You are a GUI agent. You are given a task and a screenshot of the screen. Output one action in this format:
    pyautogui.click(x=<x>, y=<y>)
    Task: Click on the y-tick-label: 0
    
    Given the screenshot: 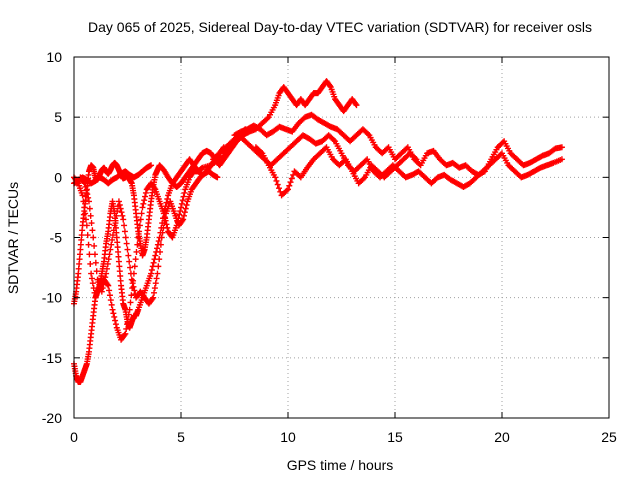 What is the action you would take?
    pyautogui.click(x=58, y=177)
    